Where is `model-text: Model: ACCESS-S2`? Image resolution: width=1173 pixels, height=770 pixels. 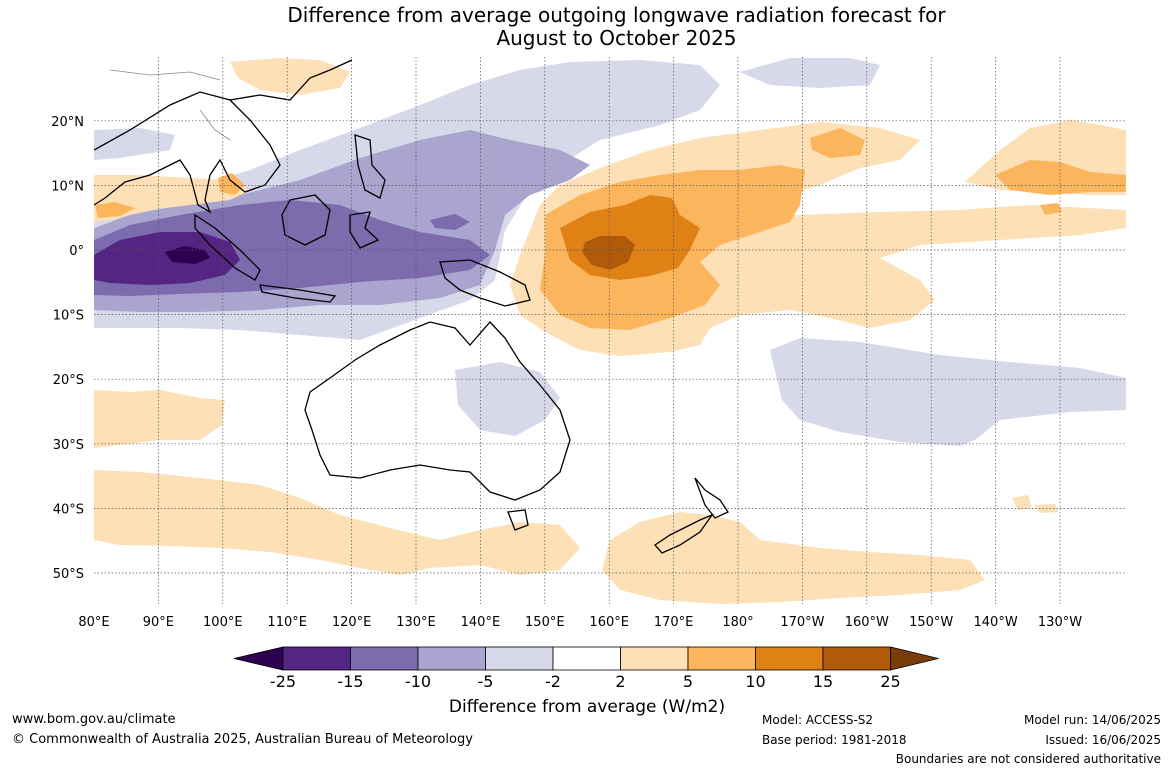 model-text: Model: ACCESS-S2 is located at coordinates (818, 720).